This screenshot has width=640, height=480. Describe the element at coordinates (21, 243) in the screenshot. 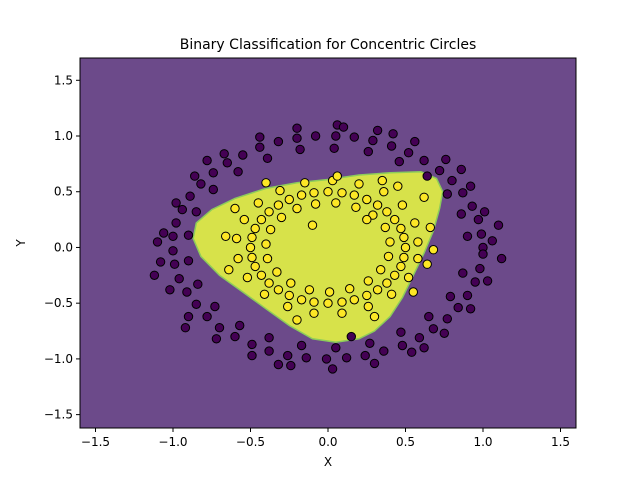

I see `y-axis-label: Y` at that location.